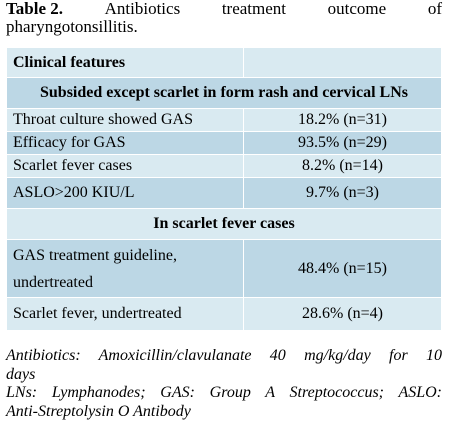 The image size is (455, 426). What do you see at coordinates (125, 314) in the screenshot?
I see `feature-cell: Scarlet fever, undertreated` at bounding box center [125, 314].